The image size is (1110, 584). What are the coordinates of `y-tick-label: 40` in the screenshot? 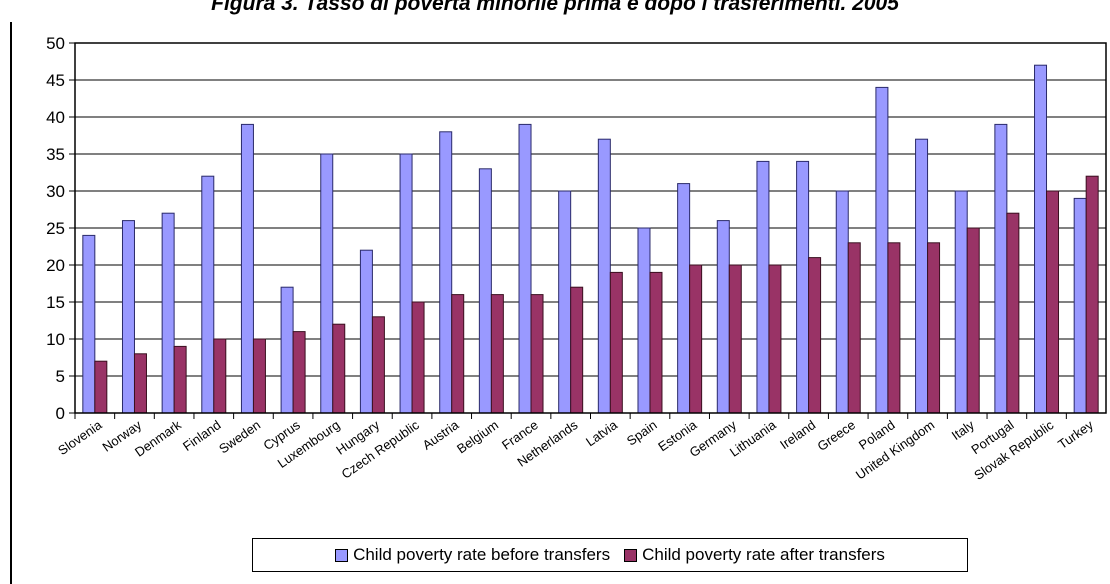 It's located at (55, 117).